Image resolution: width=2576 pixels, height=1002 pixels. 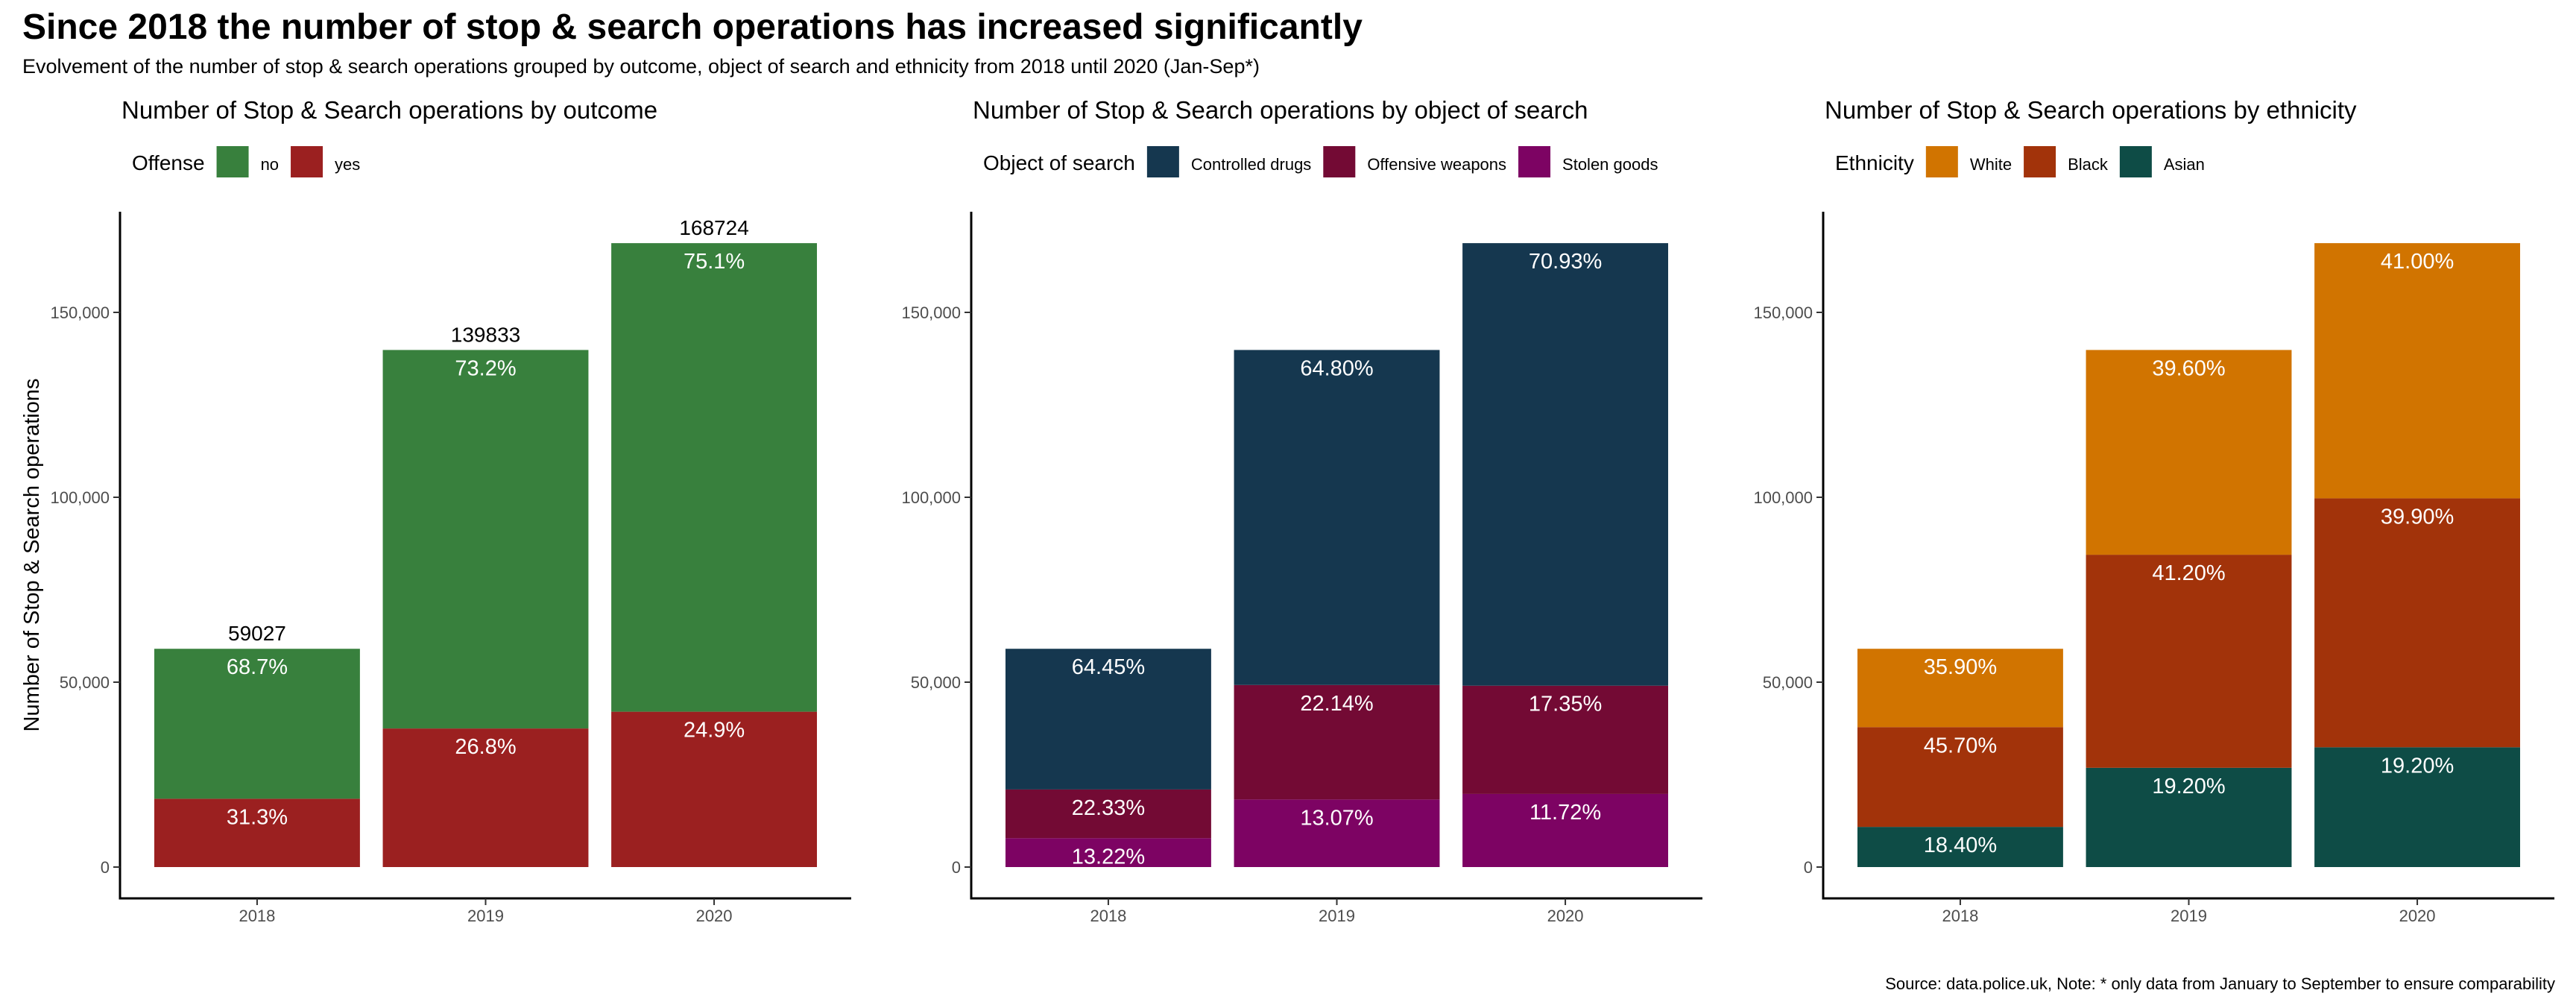 I want to click on bar-segment-offensive-weapons-2020, so click(x=1566, y=739).